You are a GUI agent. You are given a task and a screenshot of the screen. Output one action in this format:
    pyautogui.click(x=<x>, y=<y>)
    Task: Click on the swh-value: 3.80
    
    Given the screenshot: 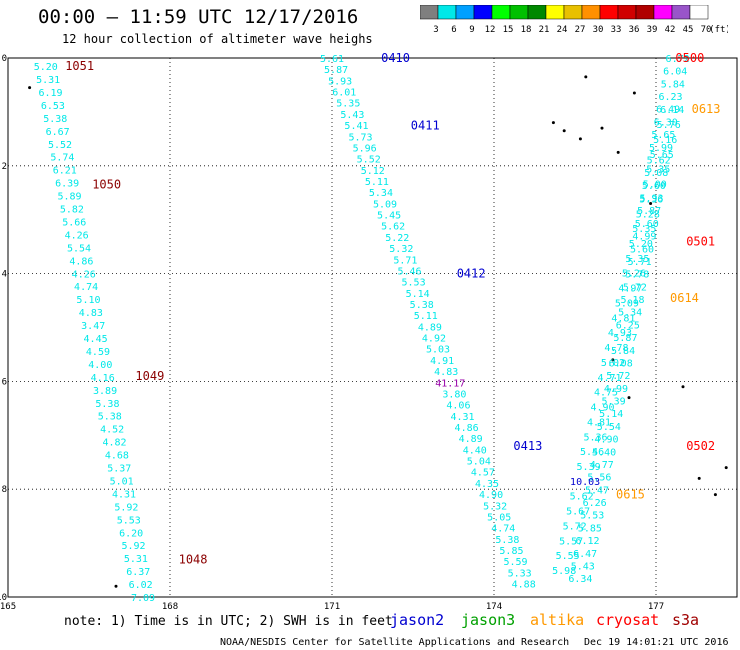 What is the action you would take?
    pyautogui.click(x=454, y=394)
    